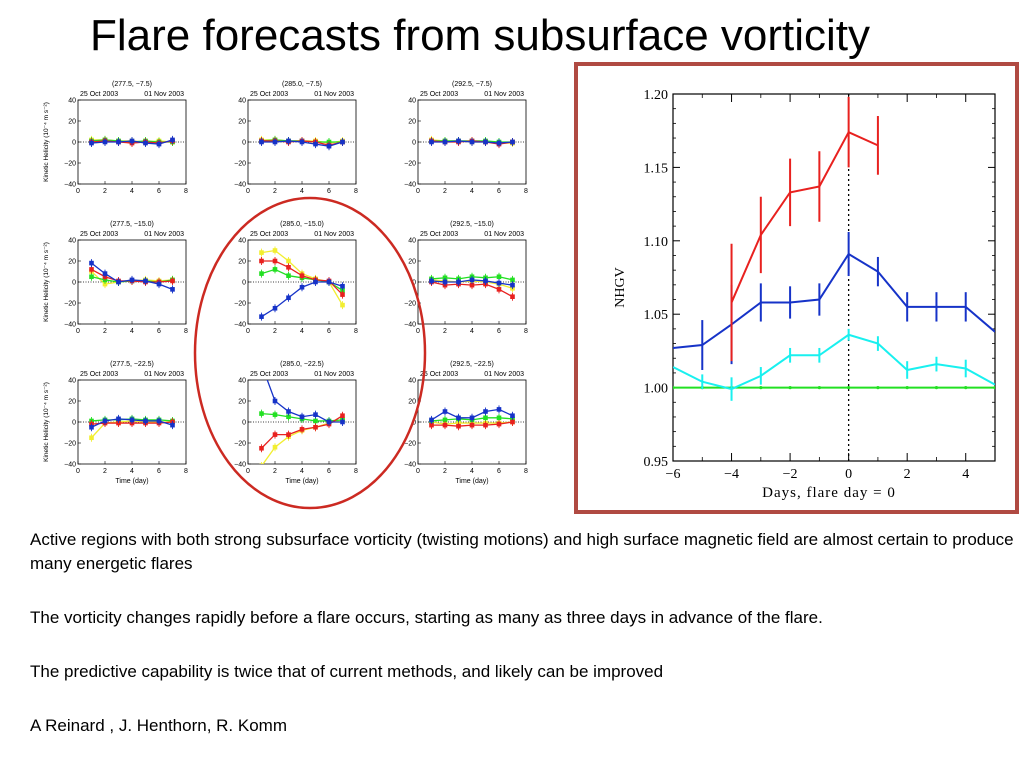  Describe the element at coordinates (804, 216) in the screenshot. I see `nhgv-series-line-red` at that location.